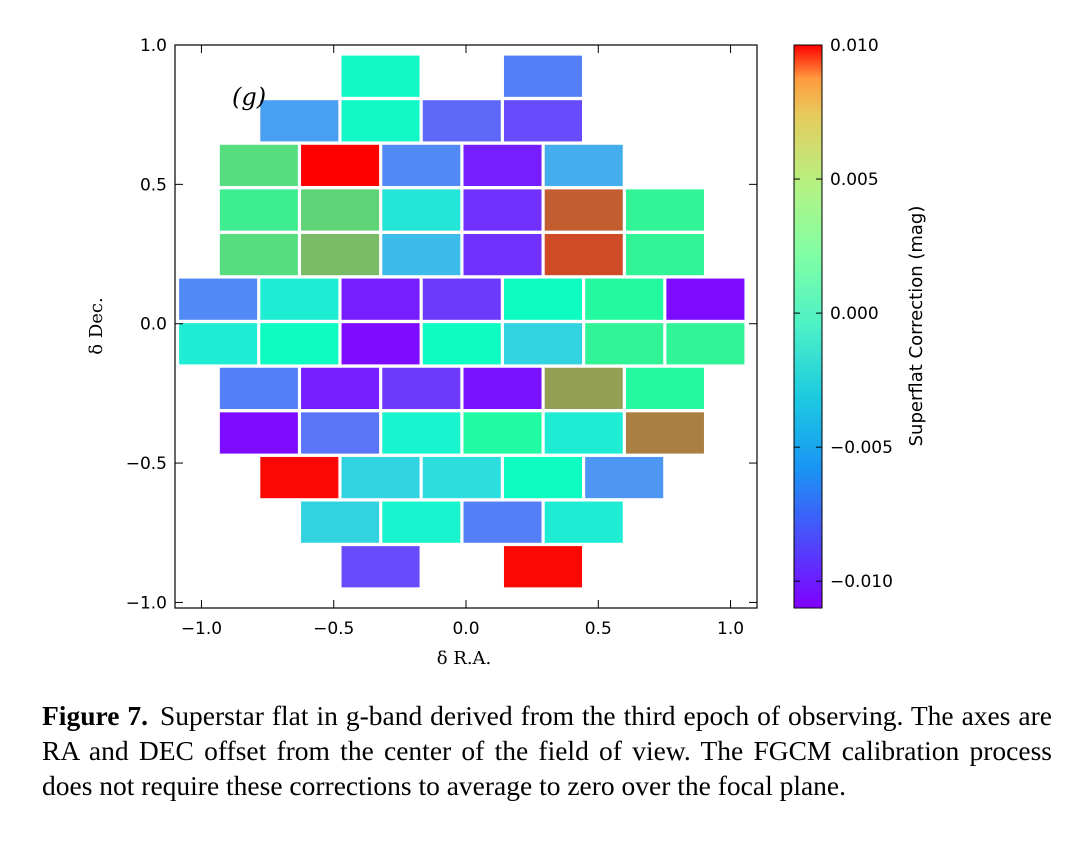  Describe the element at coordinates (249, 97) in the screenshot. I see `panel-label: (g)` at that location.